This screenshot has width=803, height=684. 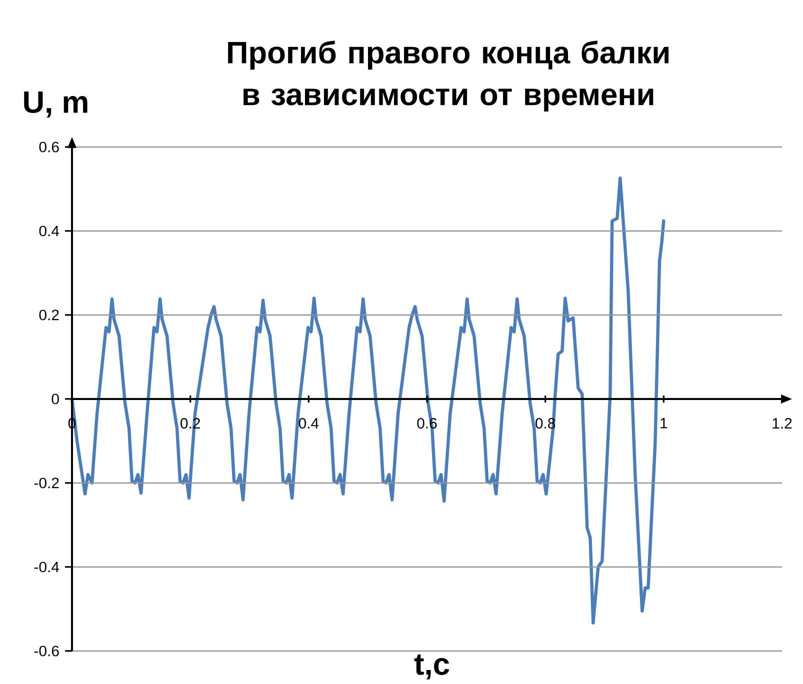 What do you see at coordinates (49, 231) in the screenshot?
I see `y-tick-label: 0.4` at bounding box center [49, 231].